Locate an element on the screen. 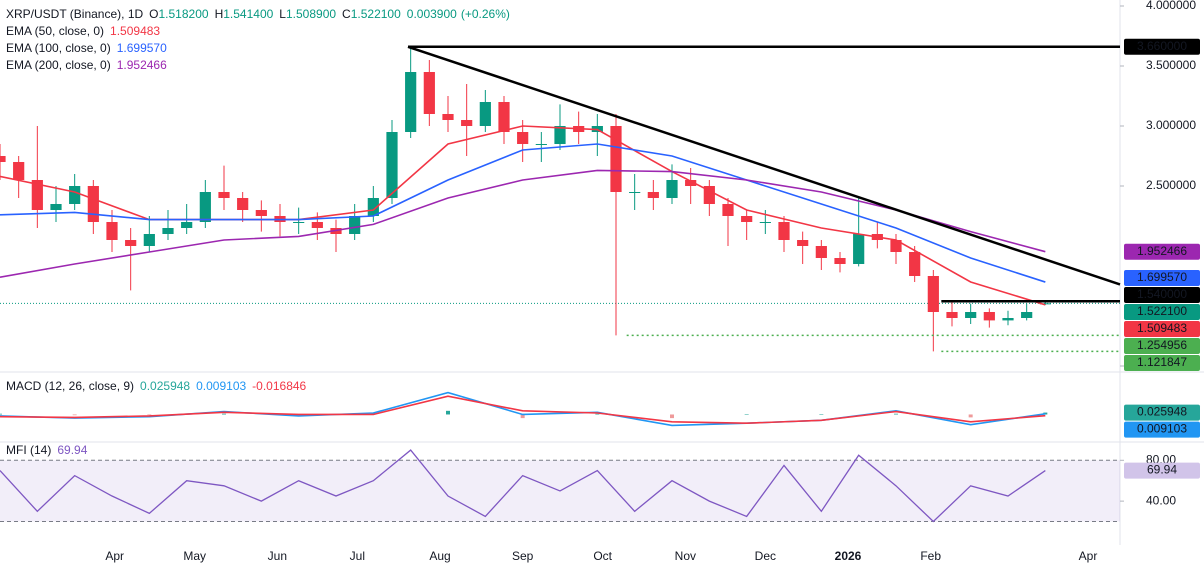 The image size is (1204, 569). x-tick-label: Apr is located at coordinates (1088, 556).